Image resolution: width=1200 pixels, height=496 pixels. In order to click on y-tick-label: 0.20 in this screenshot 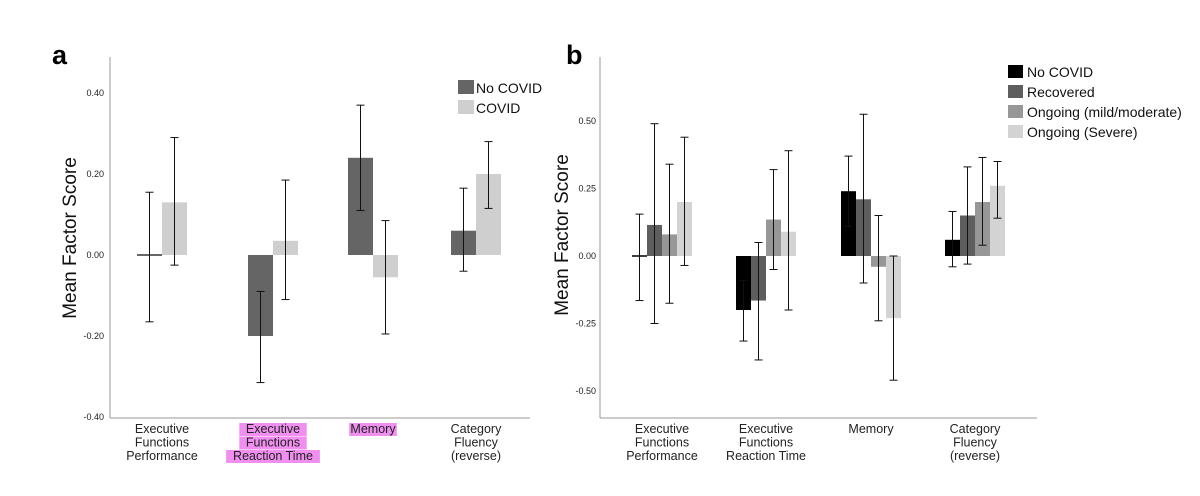, I will do `click(95, 174)`.